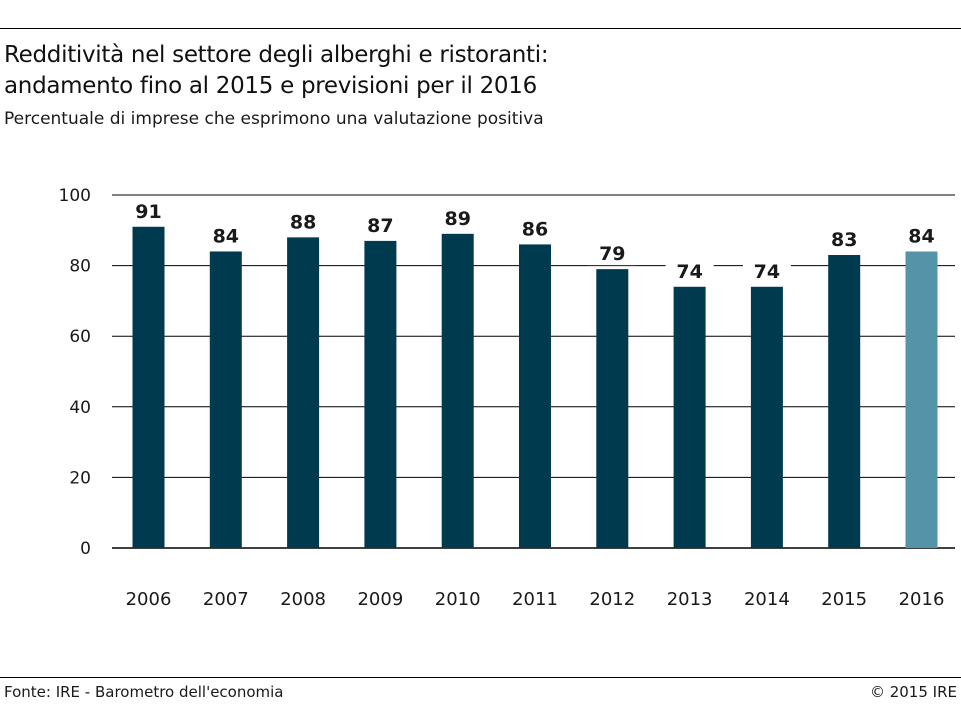 The width and height of the screenshot is (961, 709). I want to click on bar-forecast, so click(921, 399).